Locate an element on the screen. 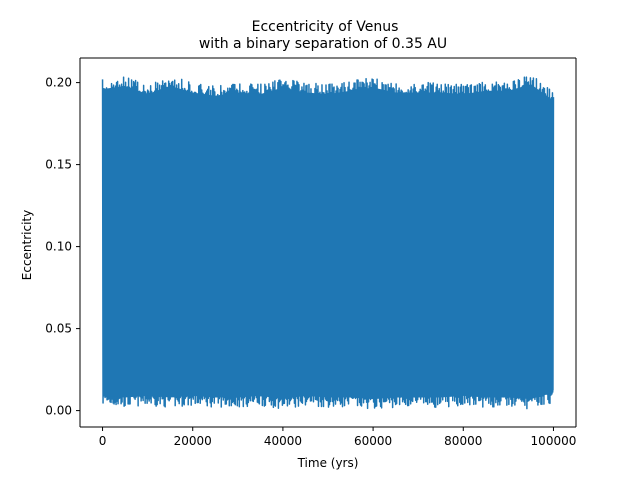  x-tick-label: 20000 is located at coordinates (193, 441).